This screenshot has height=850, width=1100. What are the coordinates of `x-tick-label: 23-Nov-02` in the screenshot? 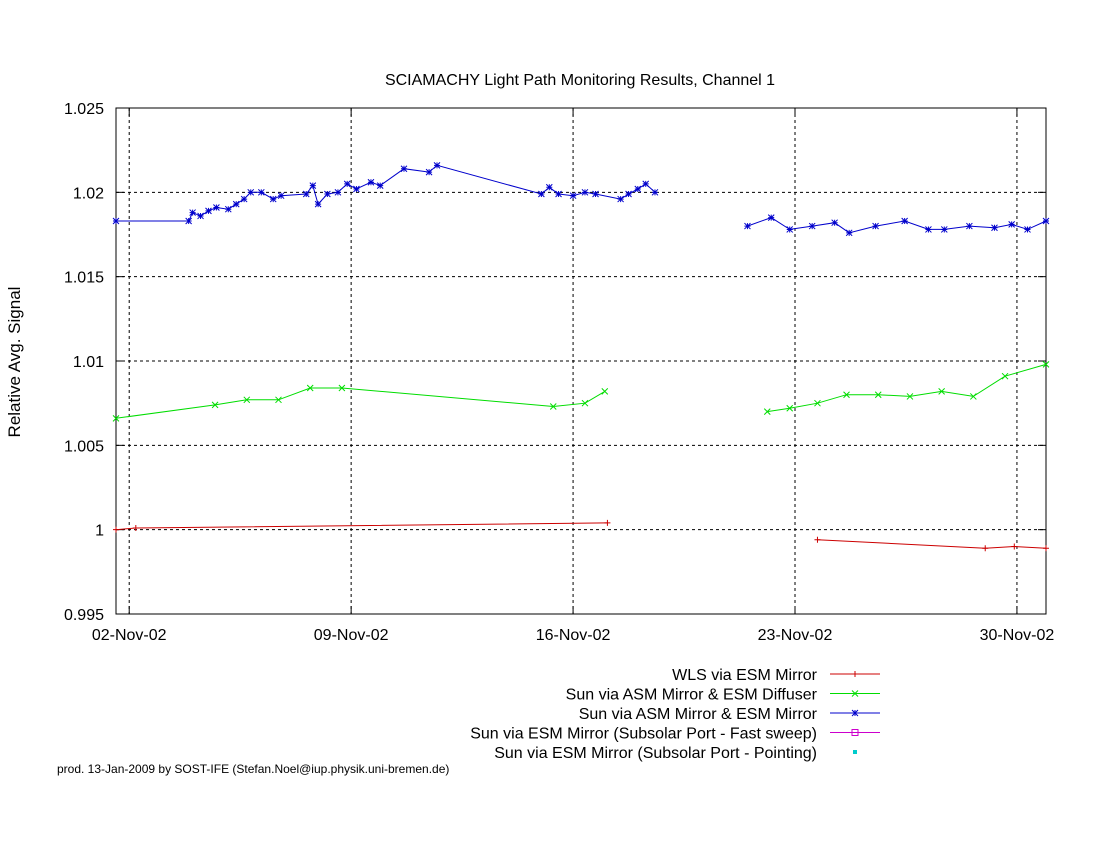 It's located at (795, 635).